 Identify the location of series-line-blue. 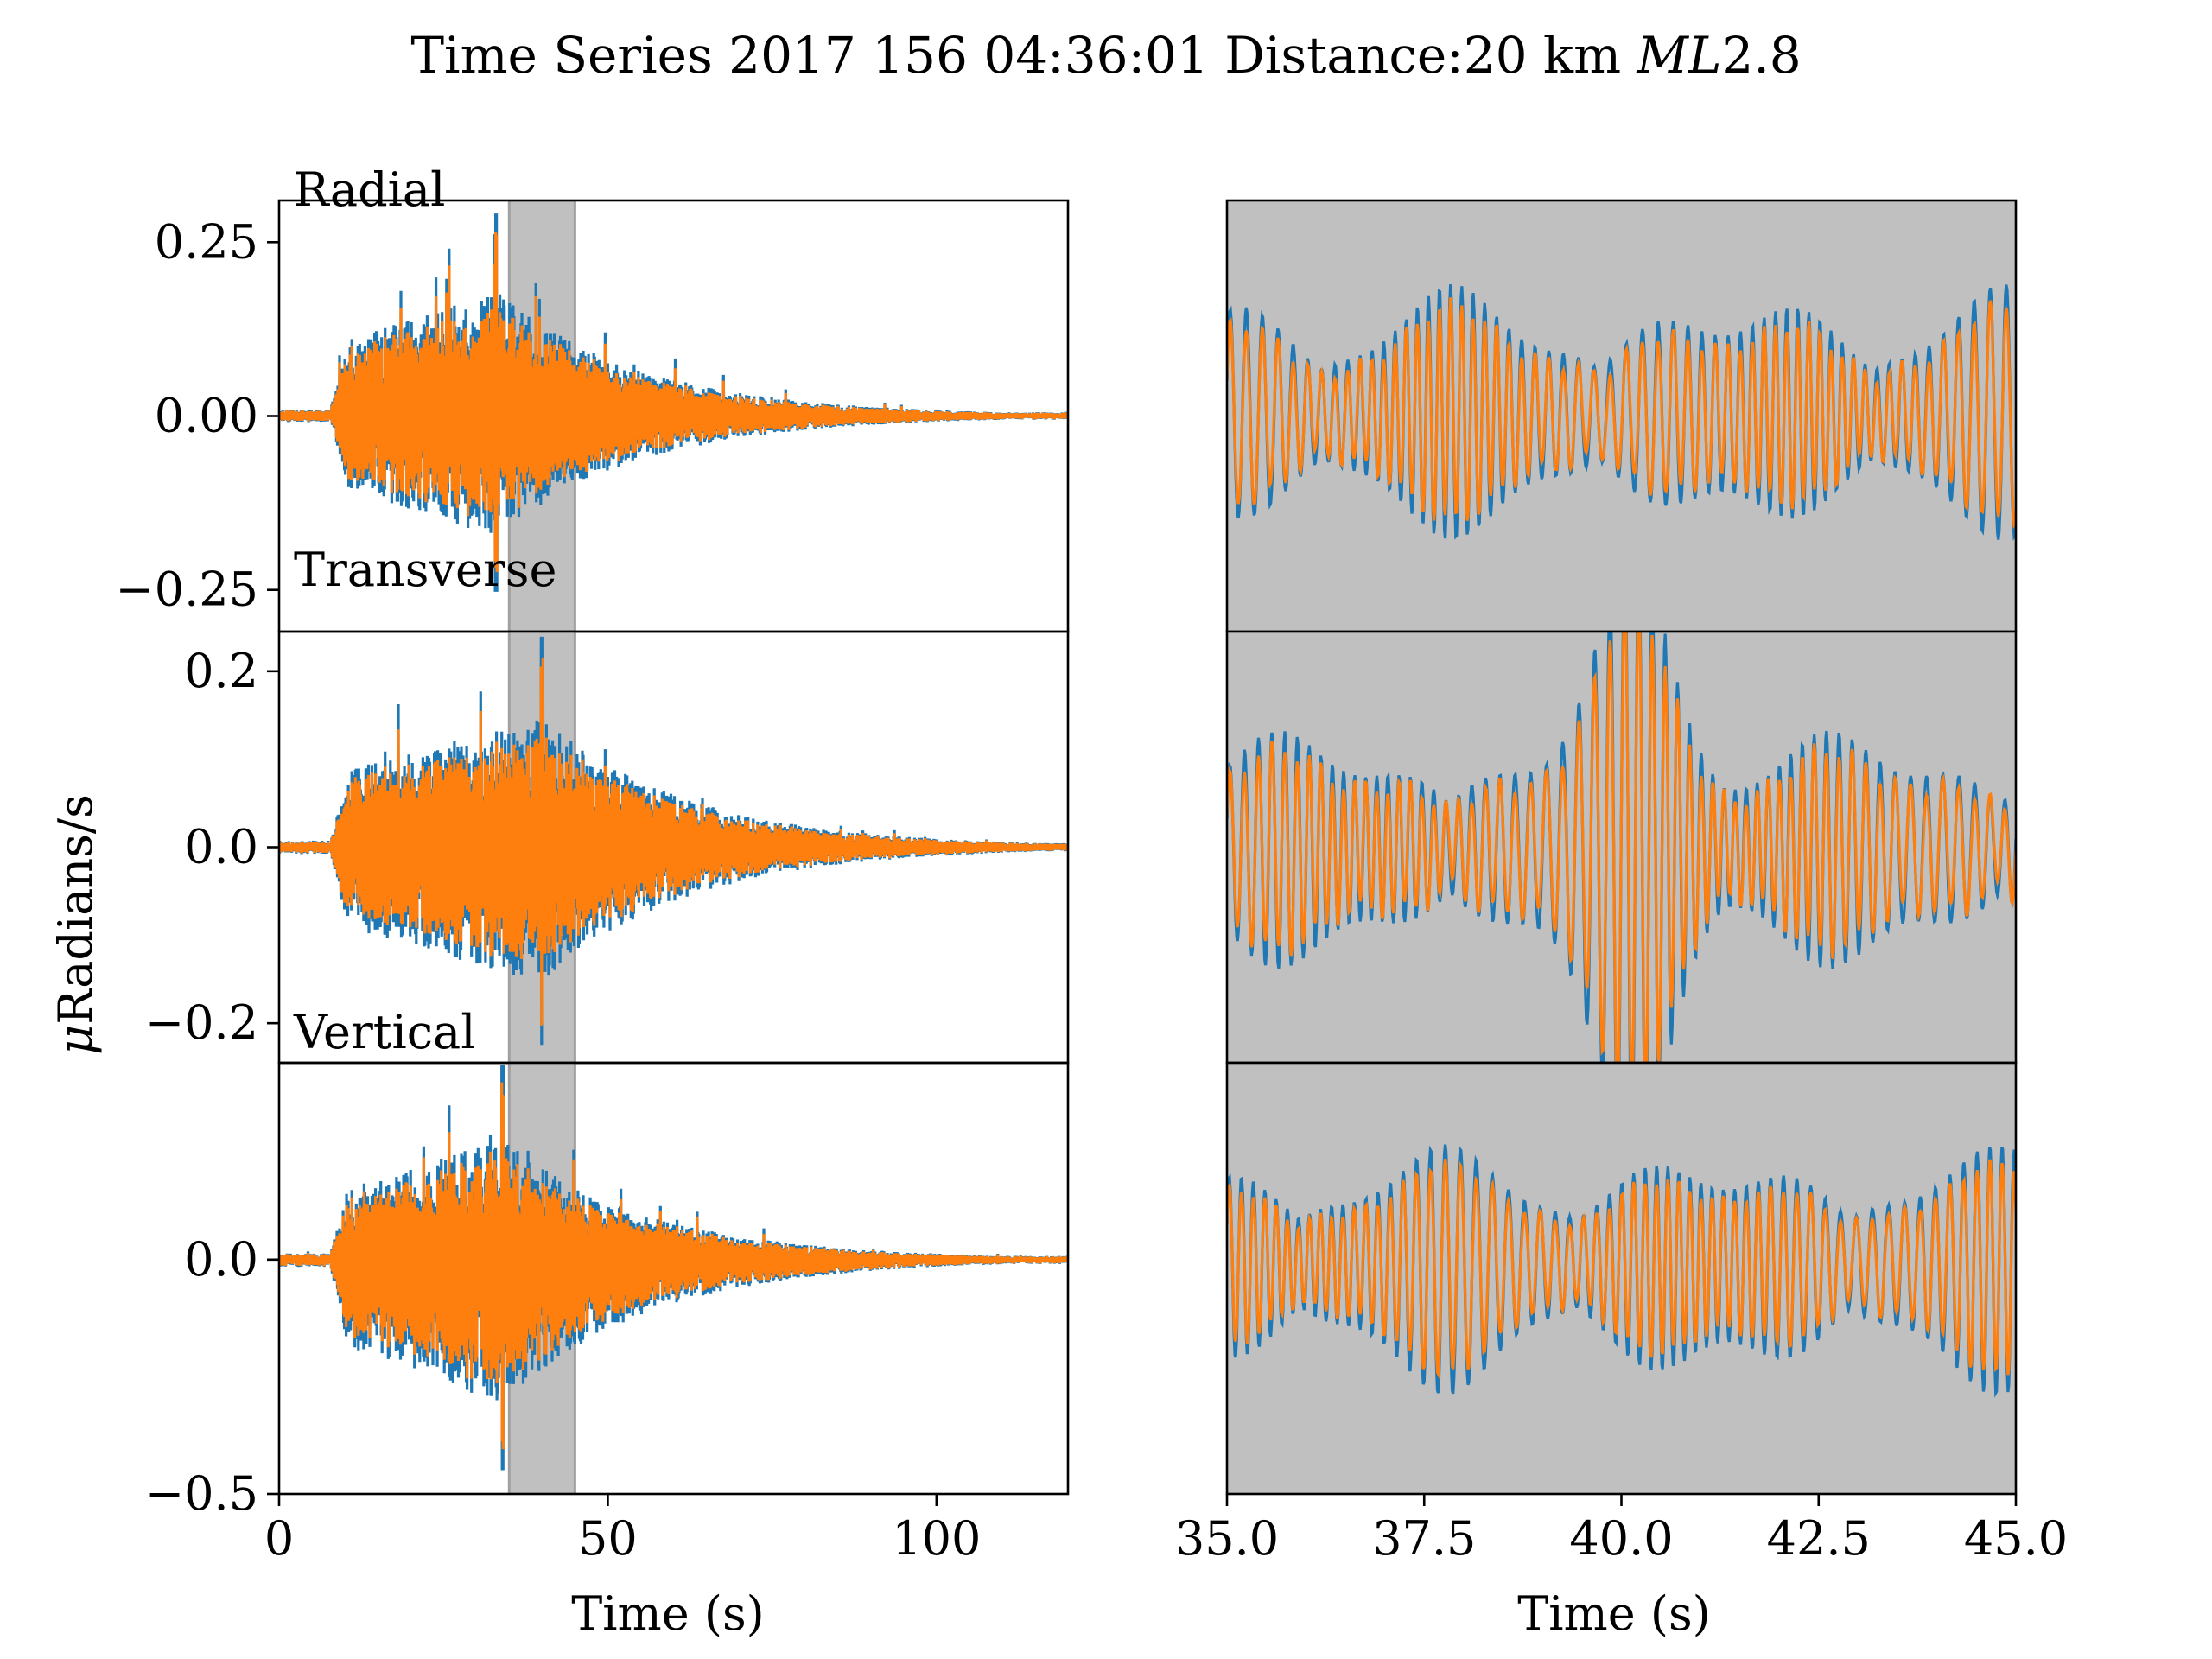
(673, 1268).